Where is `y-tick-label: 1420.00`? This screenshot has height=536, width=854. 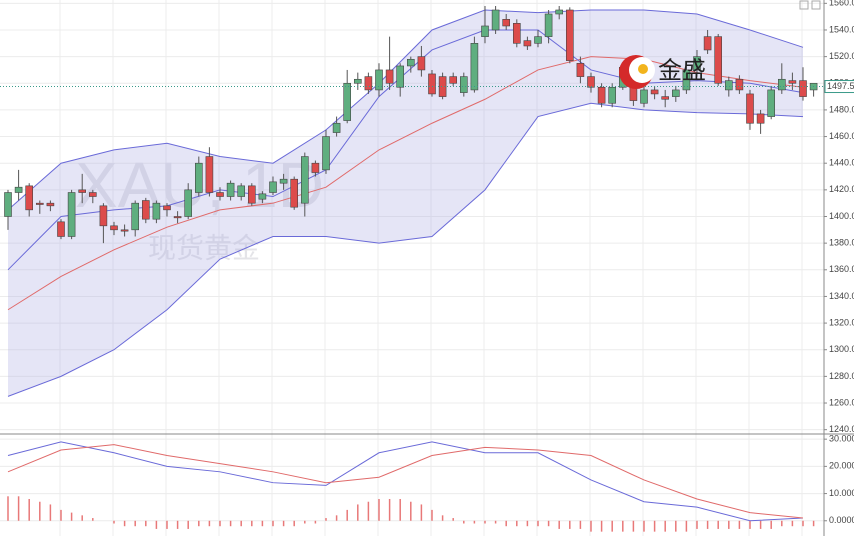 y-tick-label: 1420.00 is located at coordinates (841, 189).